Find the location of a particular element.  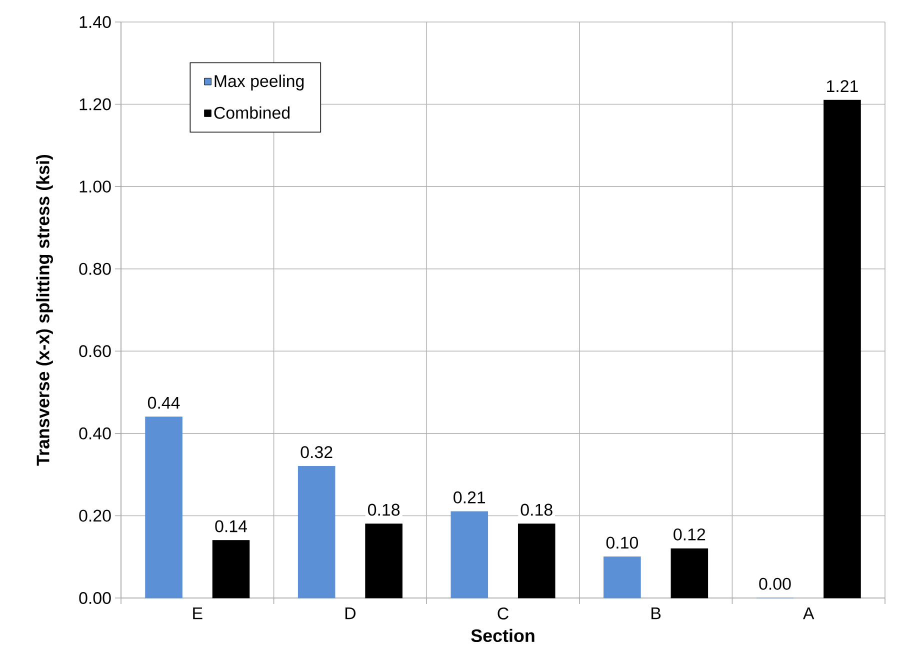

x-tick-label: B is located at coordinates (656, 613).